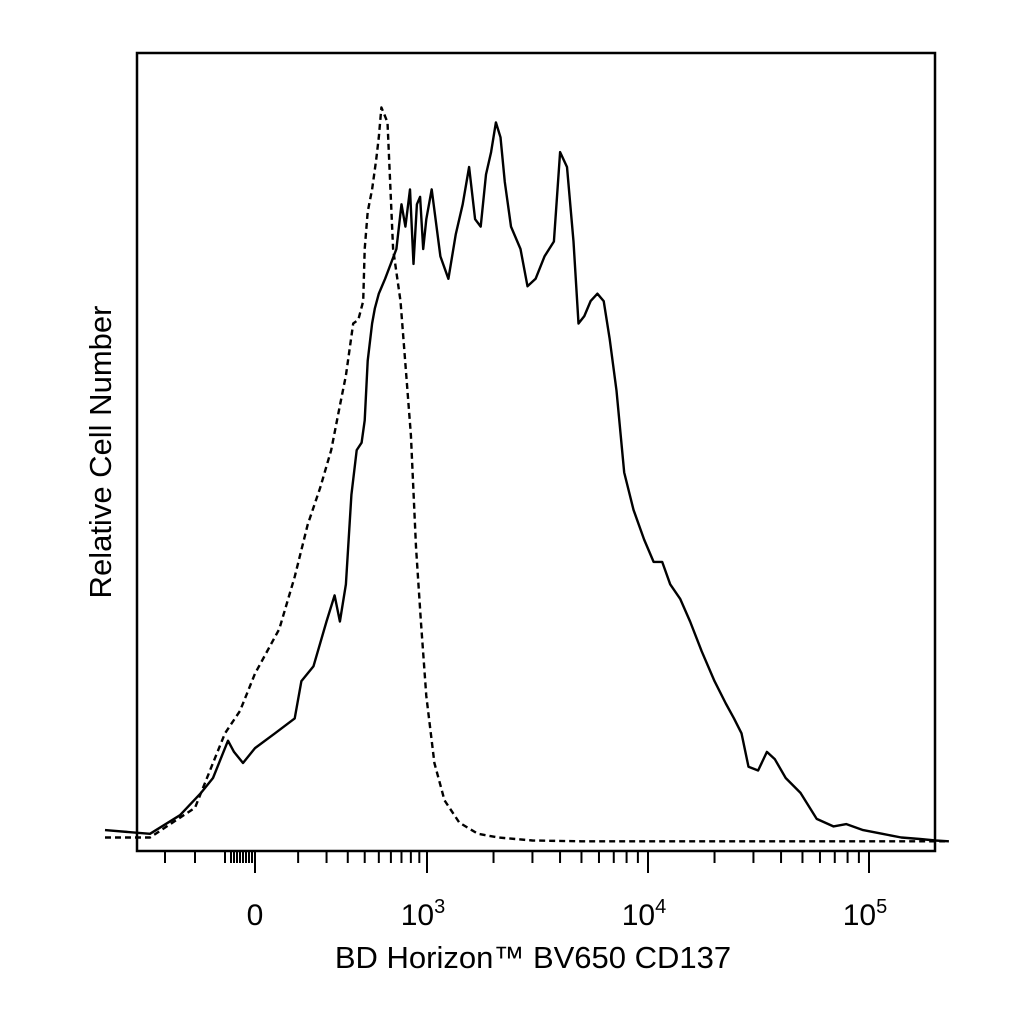 This screenshot has height=1024, width=1024. What do you see at coordinates (100, 452) in the screenshot?
I see `y-axis-label: Relative Cell Number` at bounding box center [100, 452].